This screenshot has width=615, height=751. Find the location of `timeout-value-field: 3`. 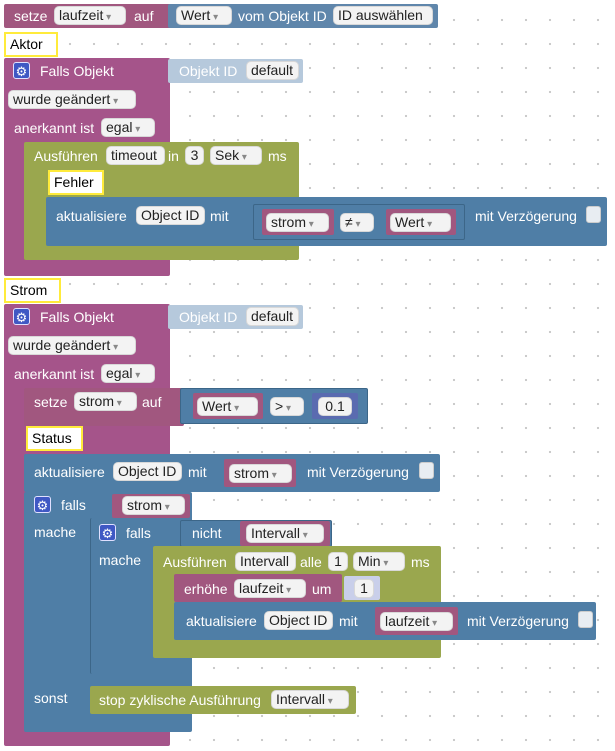

timeout-value-field: 3 is located at coordinates (194, 155).